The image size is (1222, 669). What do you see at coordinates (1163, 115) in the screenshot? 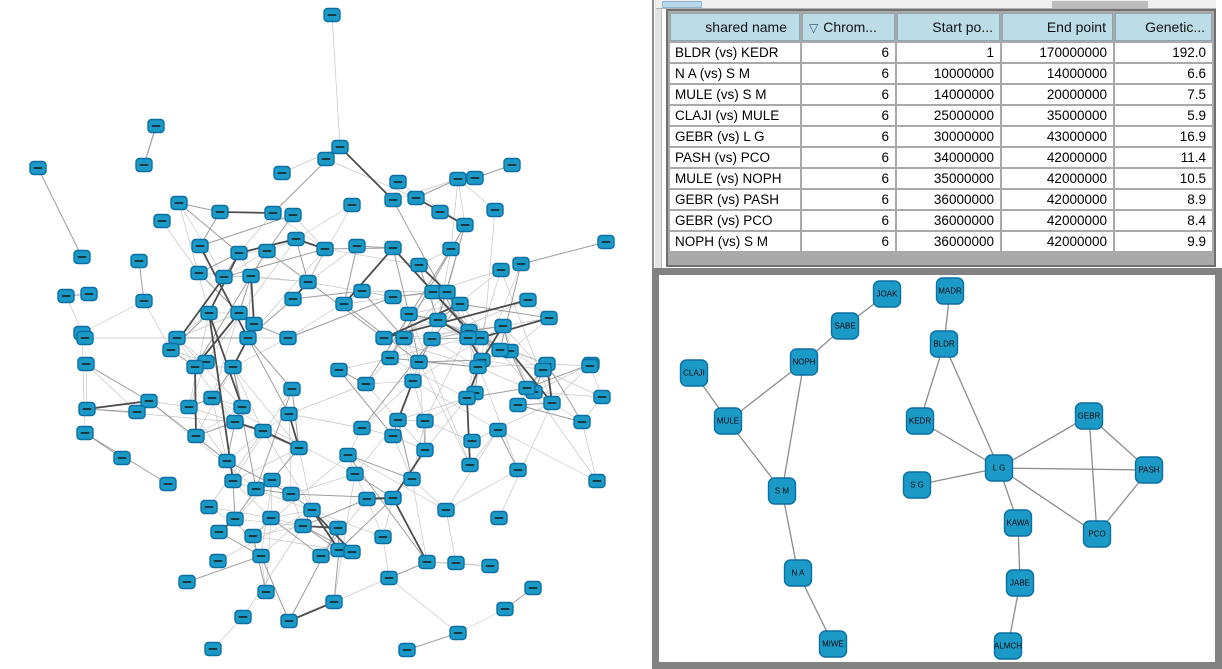
I see `table-cell: 5.9` at bounding box center [1163, 115].